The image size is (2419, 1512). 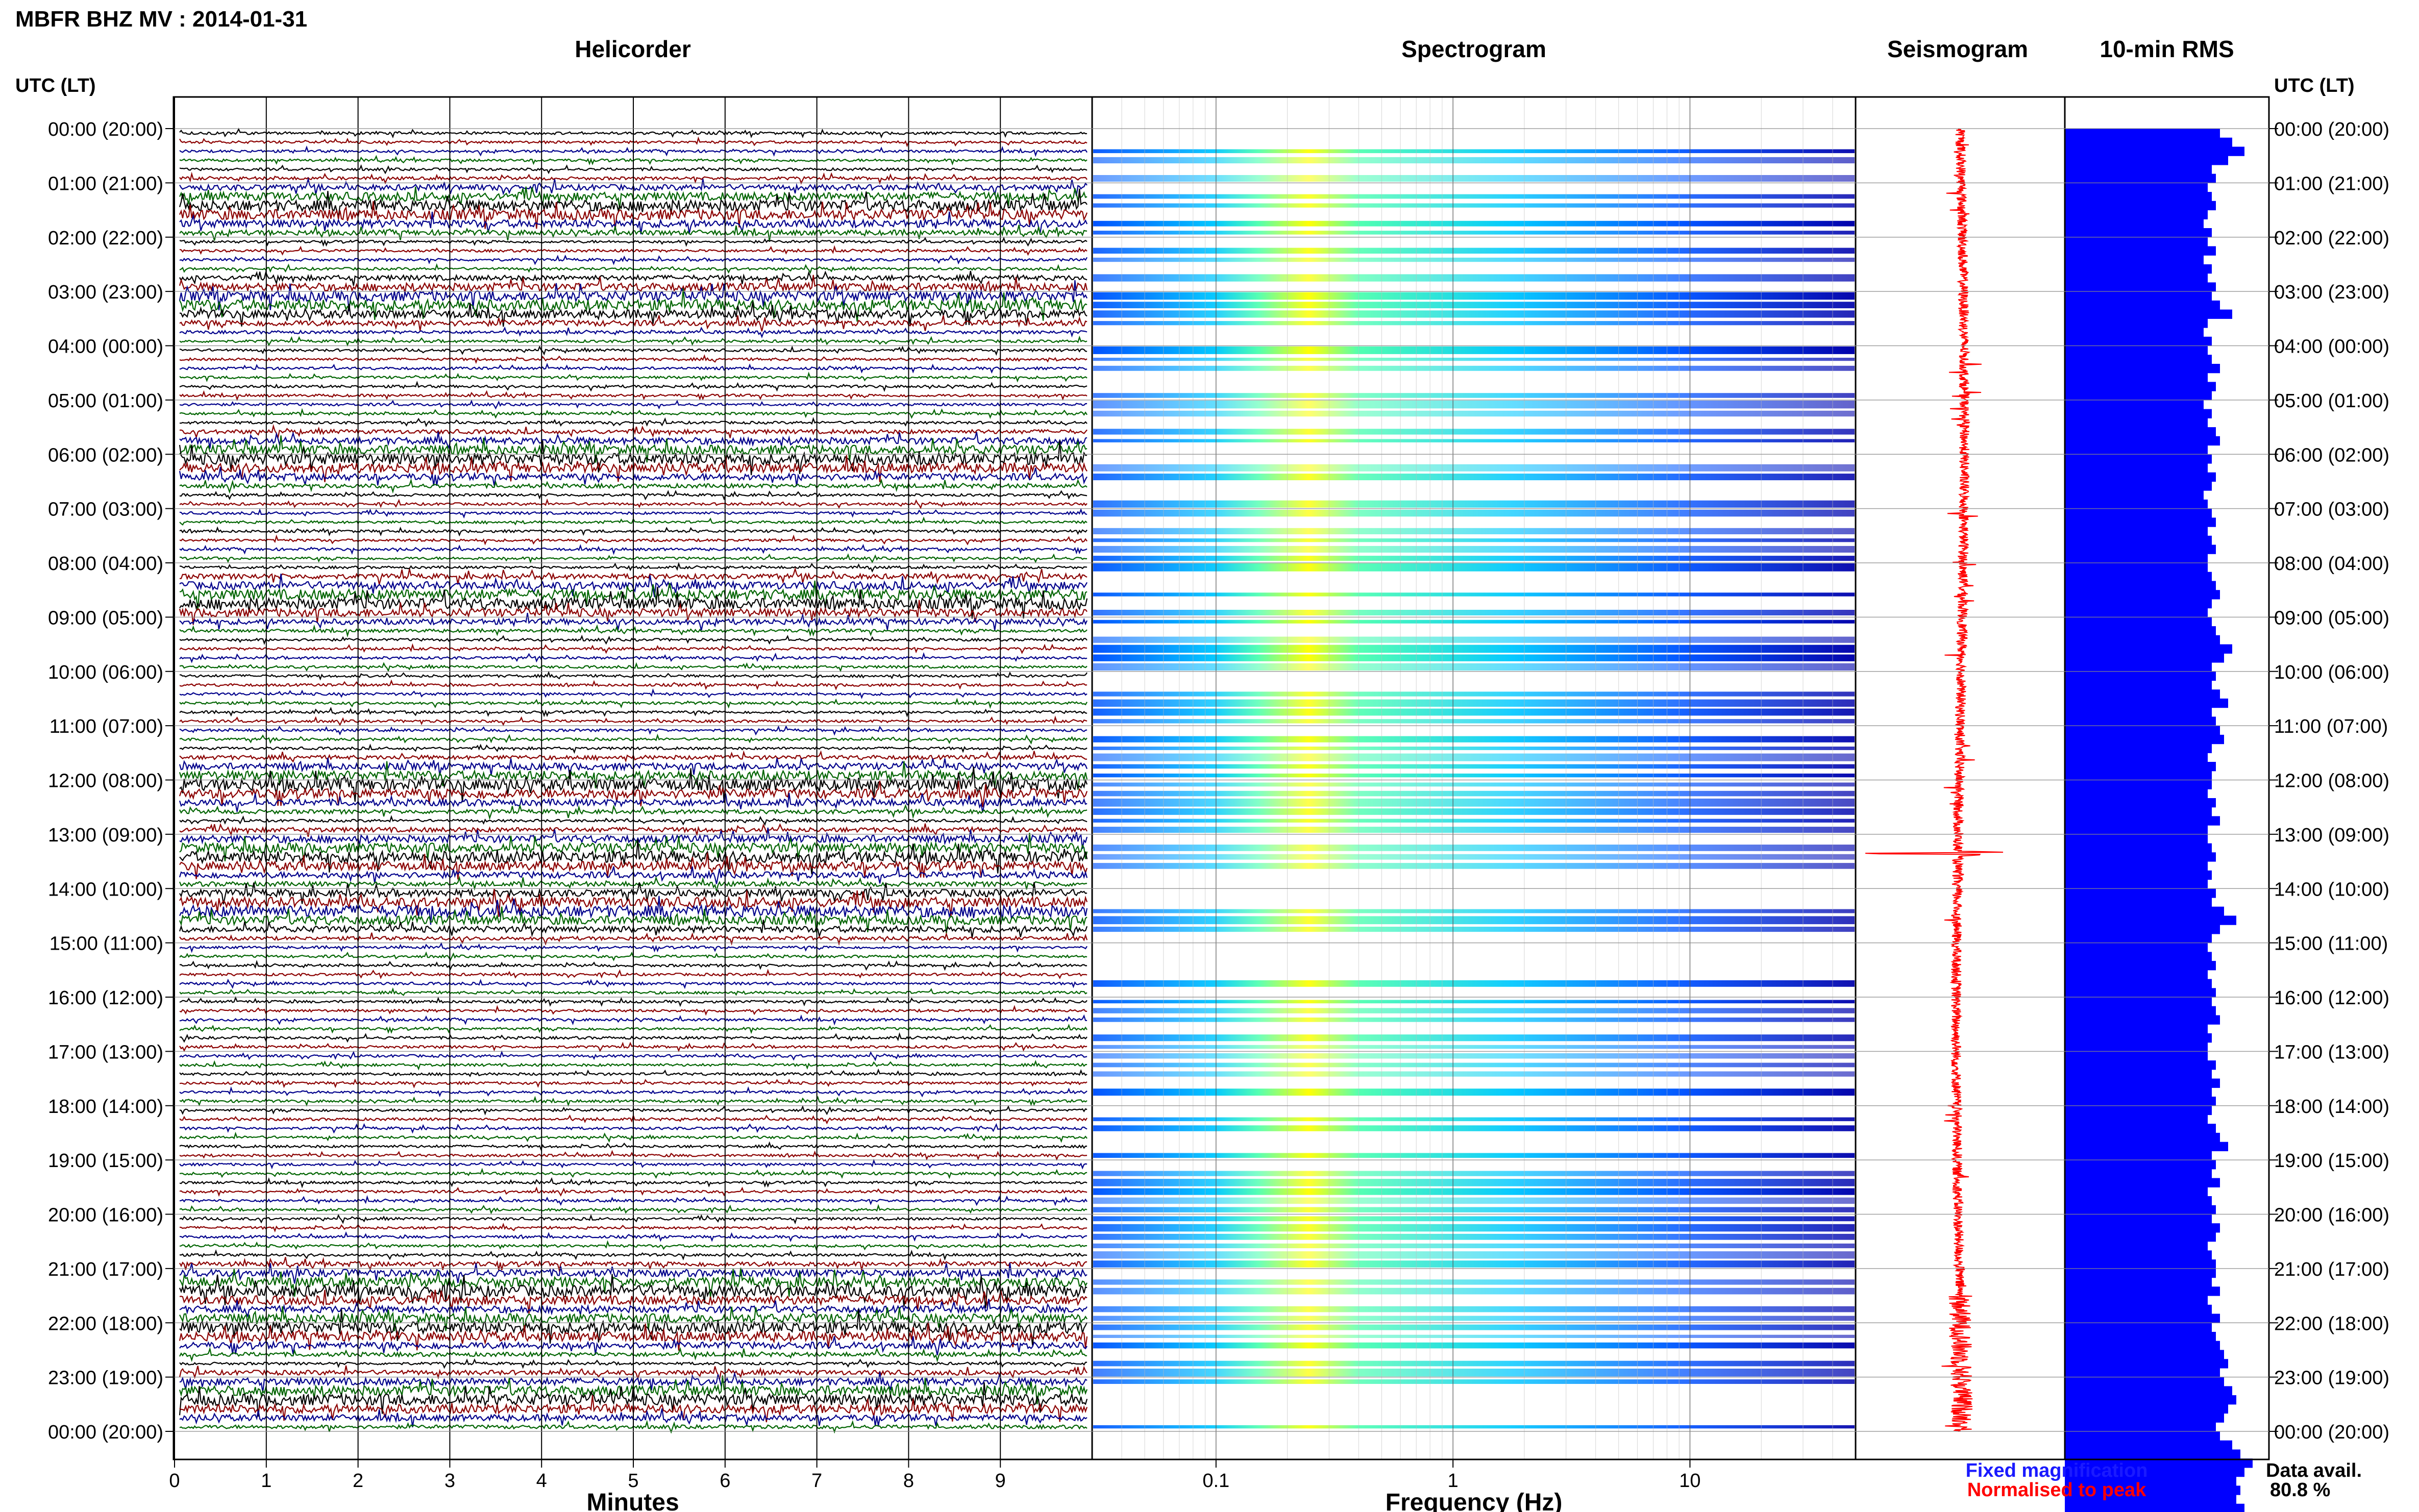 I want to click on time-label-left: 16:00 (12:00), so click(x=105, y=998).